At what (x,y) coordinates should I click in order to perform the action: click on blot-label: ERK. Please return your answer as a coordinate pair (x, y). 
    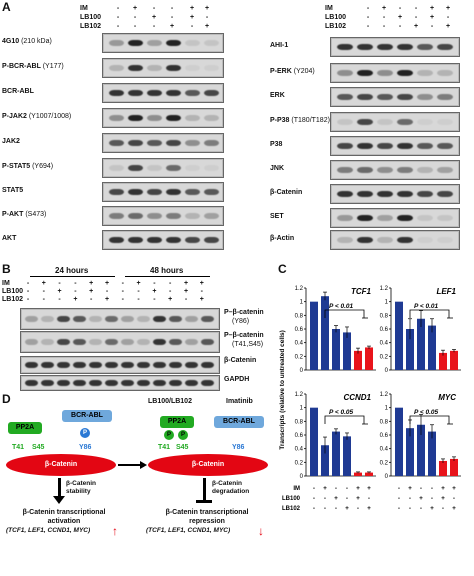
    Looking at the image, I should click on (277, 95).